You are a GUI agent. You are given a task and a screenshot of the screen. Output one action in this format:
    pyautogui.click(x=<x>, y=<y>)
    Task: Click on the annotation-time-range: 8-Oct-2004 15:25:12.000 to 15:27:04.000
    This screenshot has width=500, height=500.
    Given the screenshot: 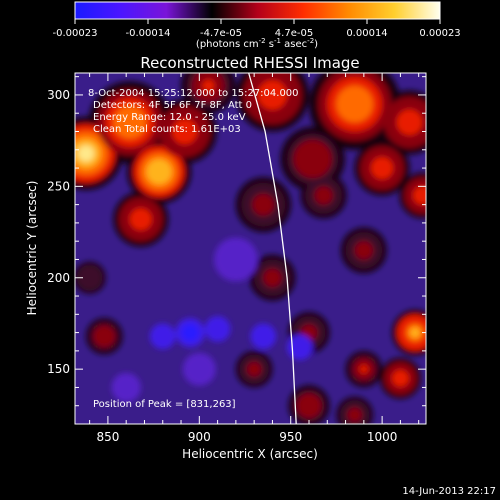 What is the action you would take?
    pyautogui.click(x=193, y=93)
    